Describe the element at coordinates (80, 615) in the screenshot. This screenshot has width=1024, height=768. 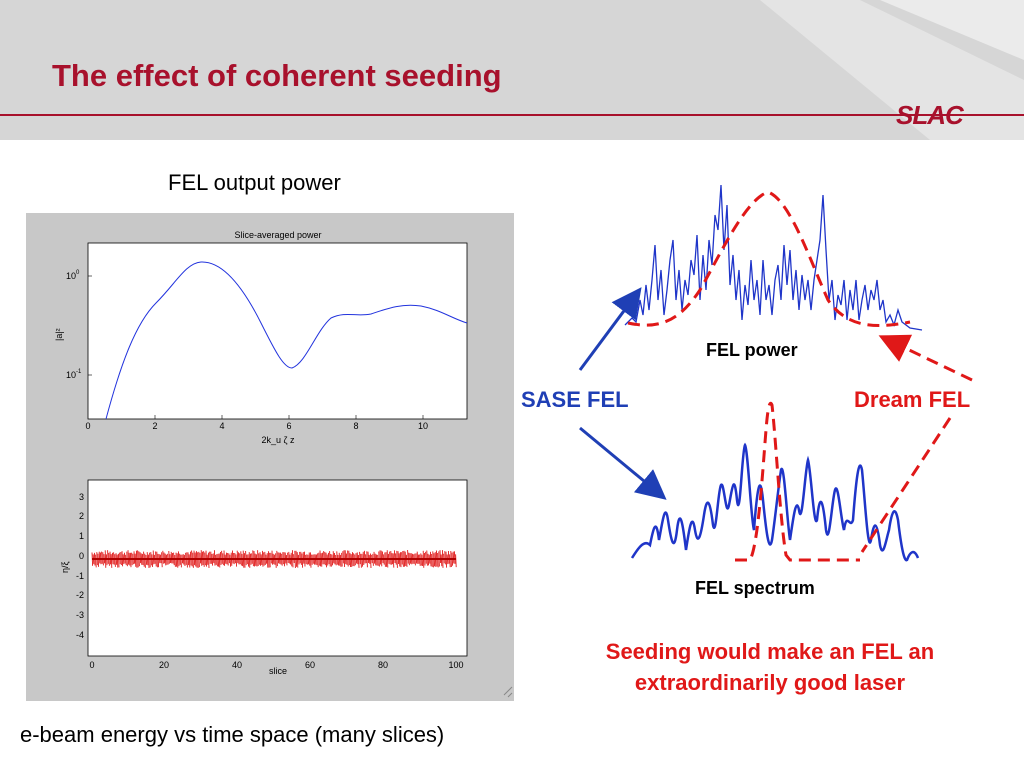
I see `bottom-ytick: -3` at that location.